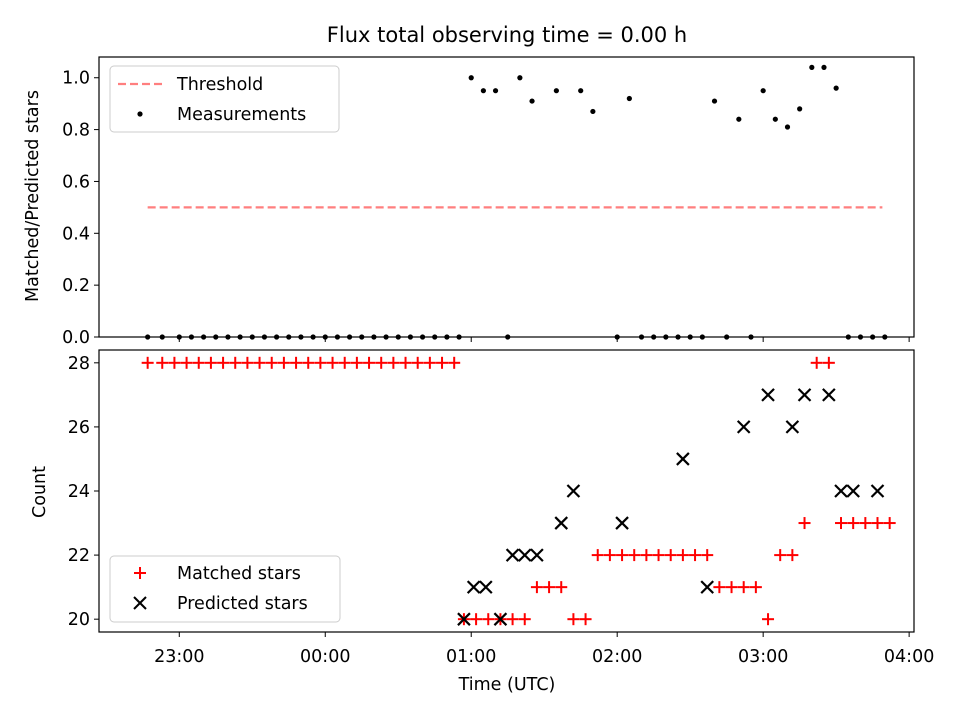 The image size is (960, 720). I want to click on top-y-tick-label: 0.8, so click(76, 131).